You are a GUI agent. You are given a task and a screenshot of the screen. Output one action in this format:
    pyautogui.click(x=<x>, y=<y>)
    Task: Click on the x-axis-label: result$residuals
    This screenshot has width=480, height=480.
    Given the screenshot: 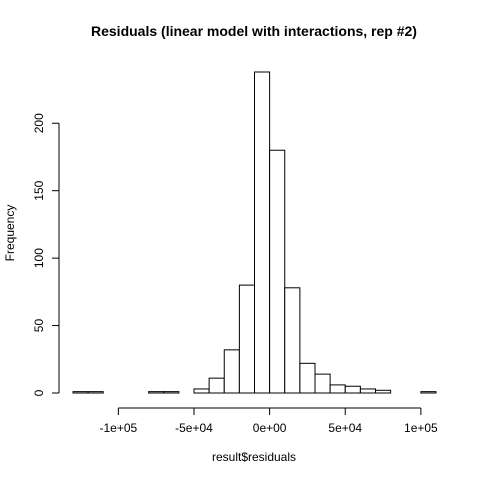 What is the action you would take?
    pyautogui.click(x=254, y=457)
    